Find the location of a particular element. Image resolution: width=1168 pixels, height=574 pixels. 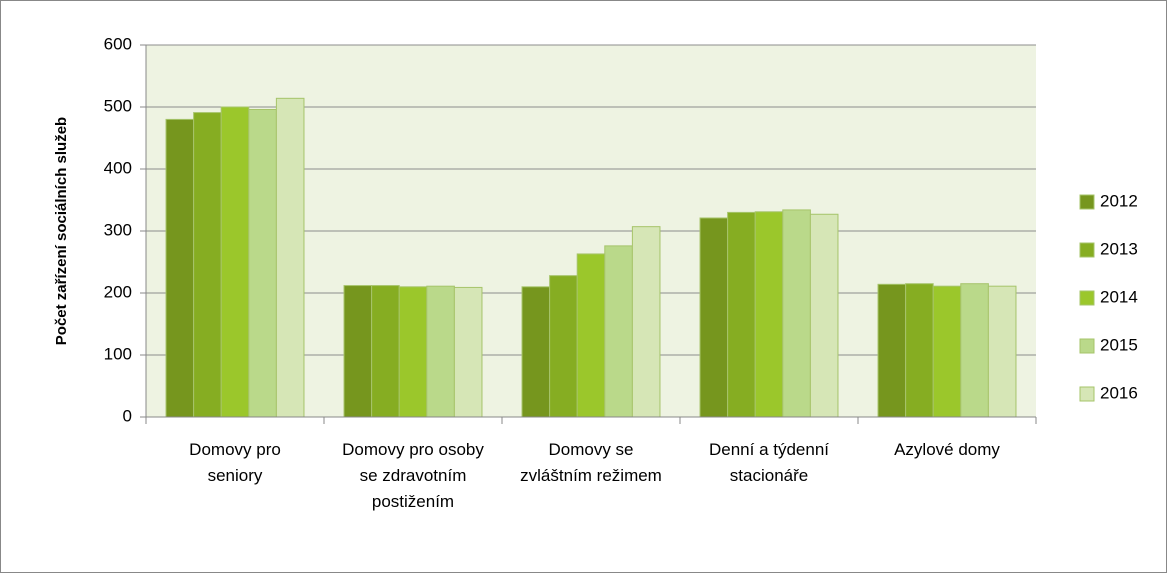

y-tick-label: 0 is located at coordinates (127, 415).